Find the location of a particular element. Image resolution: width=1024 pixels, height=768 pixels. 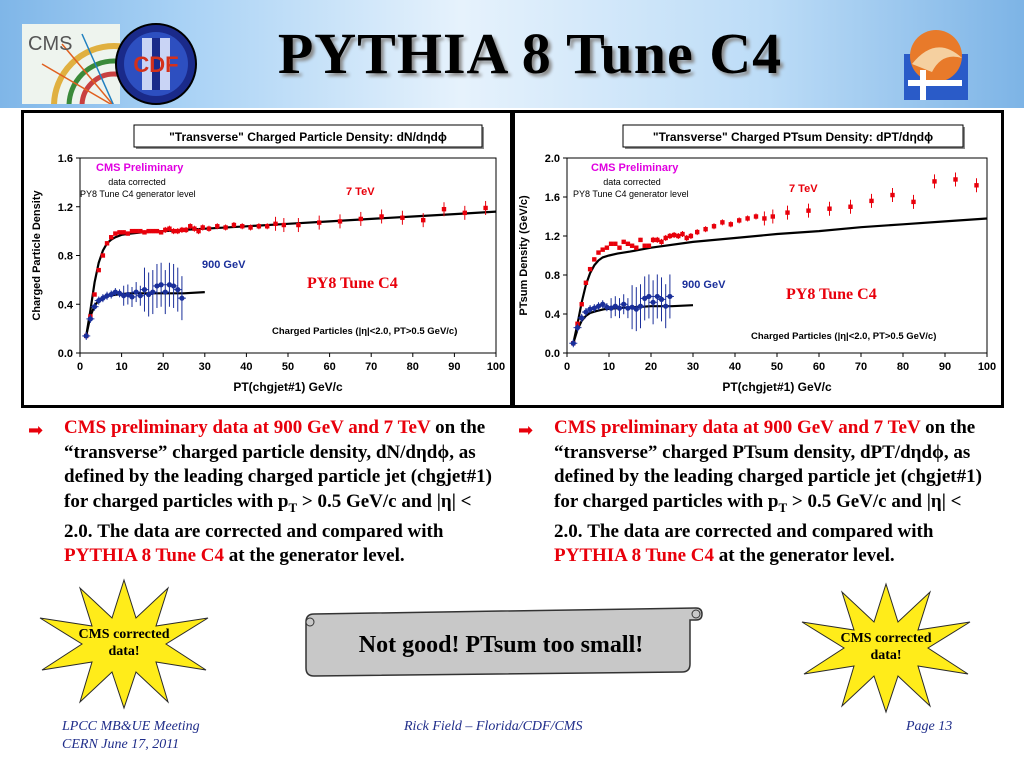

cms-logo-text: CMS is located at coordinates (50, 44).